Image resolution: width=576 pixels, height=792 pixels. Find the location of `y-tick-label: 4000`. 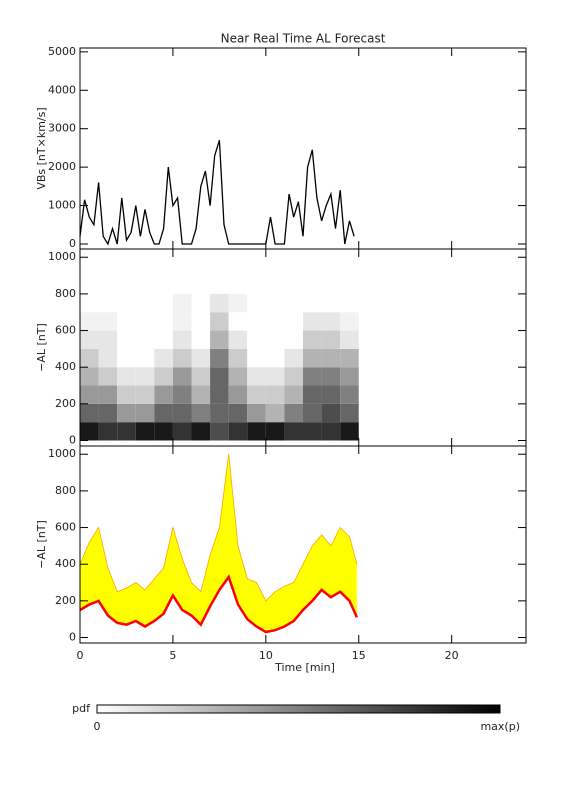

y-tick-label: 4000 is located at coordinates (62, 89).